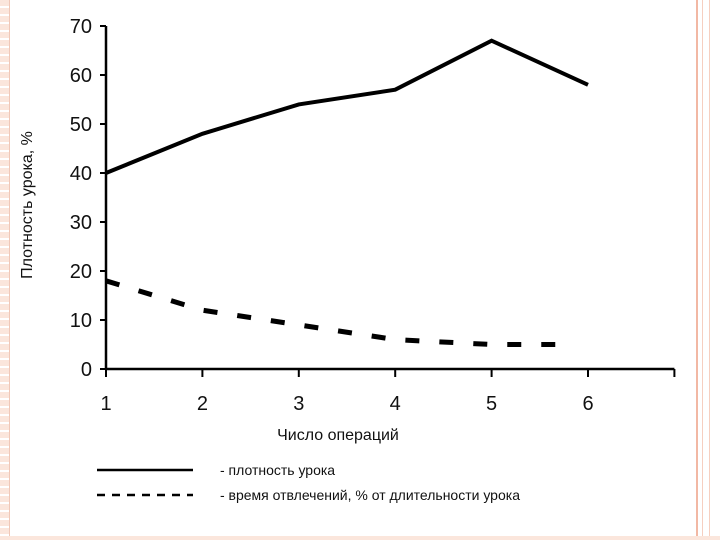 The width and height of the screenshot is (720, 540). I want to click on y-tick-label: 70, so click(81, 27).